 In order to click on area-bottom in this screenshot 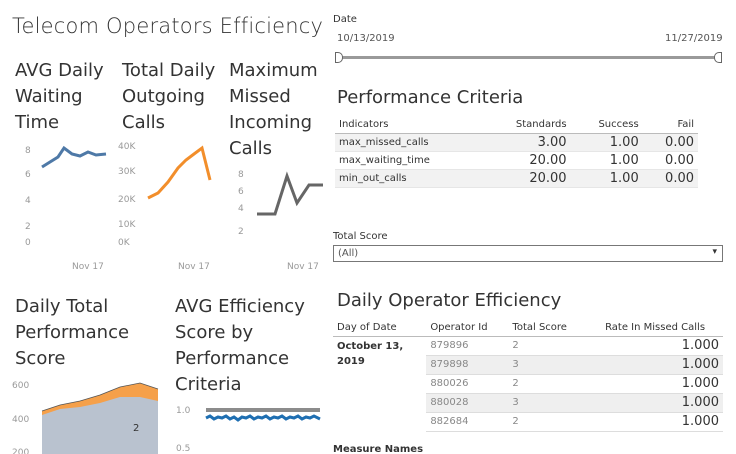, I will do `click(100, 425)`.